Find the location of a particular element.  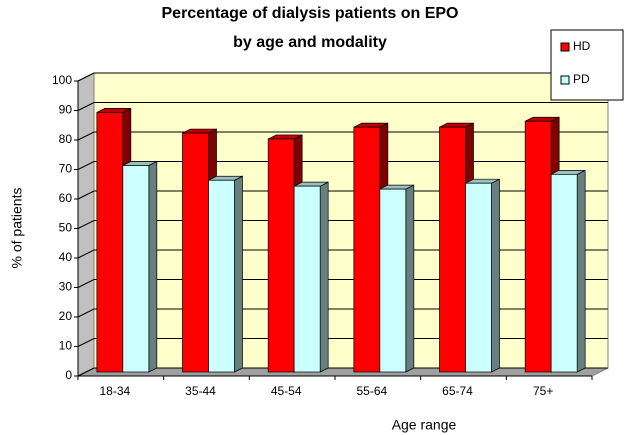

legend-box is located at coordinates (587, 65).